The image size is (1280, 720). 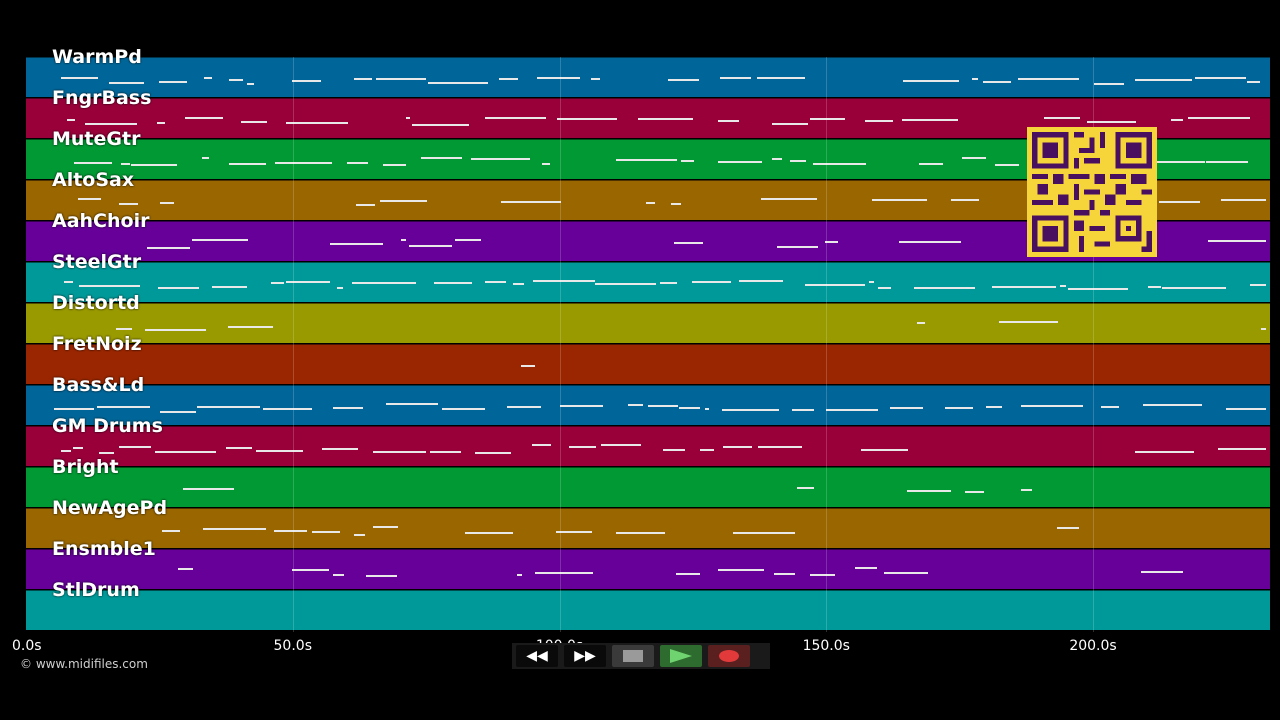 I want to click on track-label: FngrBass, so click(x=102, y=98).